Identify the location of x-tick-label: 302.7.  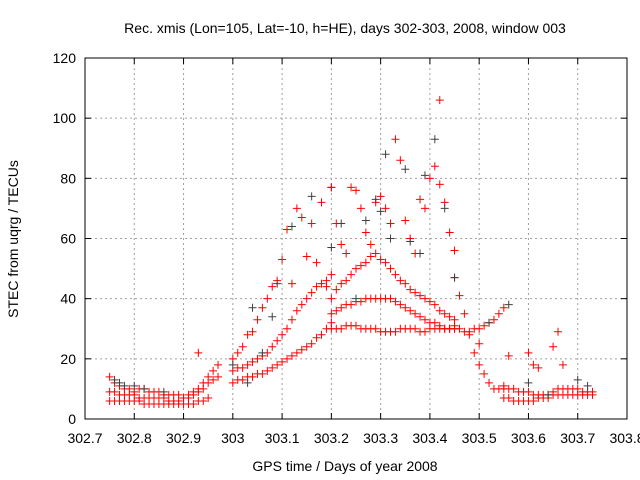
(84, 438).